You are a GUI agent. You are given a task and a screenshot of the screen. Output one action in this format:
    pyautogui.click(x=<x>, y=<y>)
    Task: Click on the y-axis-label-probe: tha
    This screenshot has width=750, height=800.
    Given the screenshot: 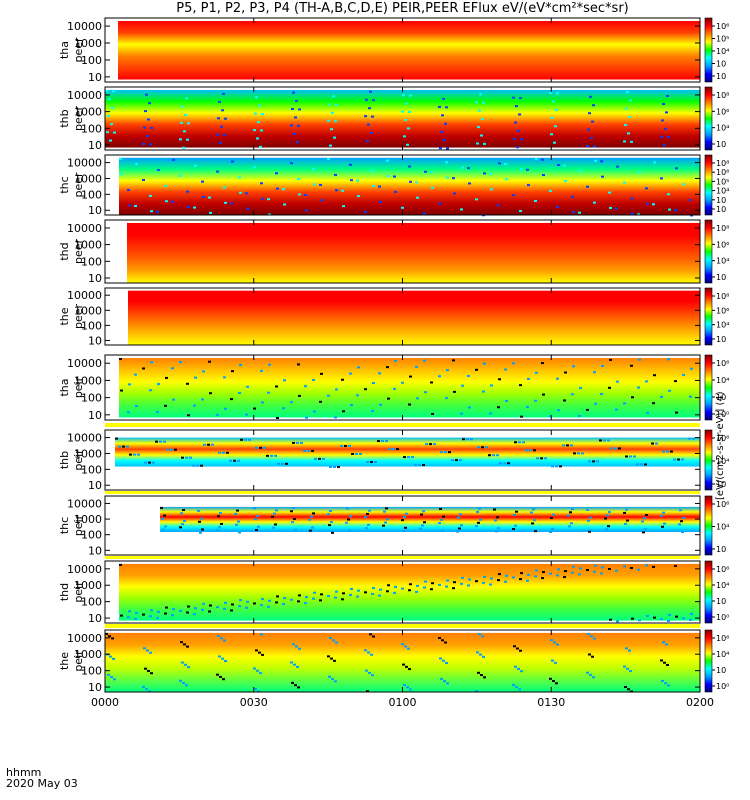 What is the action you would take?
    pyautogui.click(x=64, y=387)
    